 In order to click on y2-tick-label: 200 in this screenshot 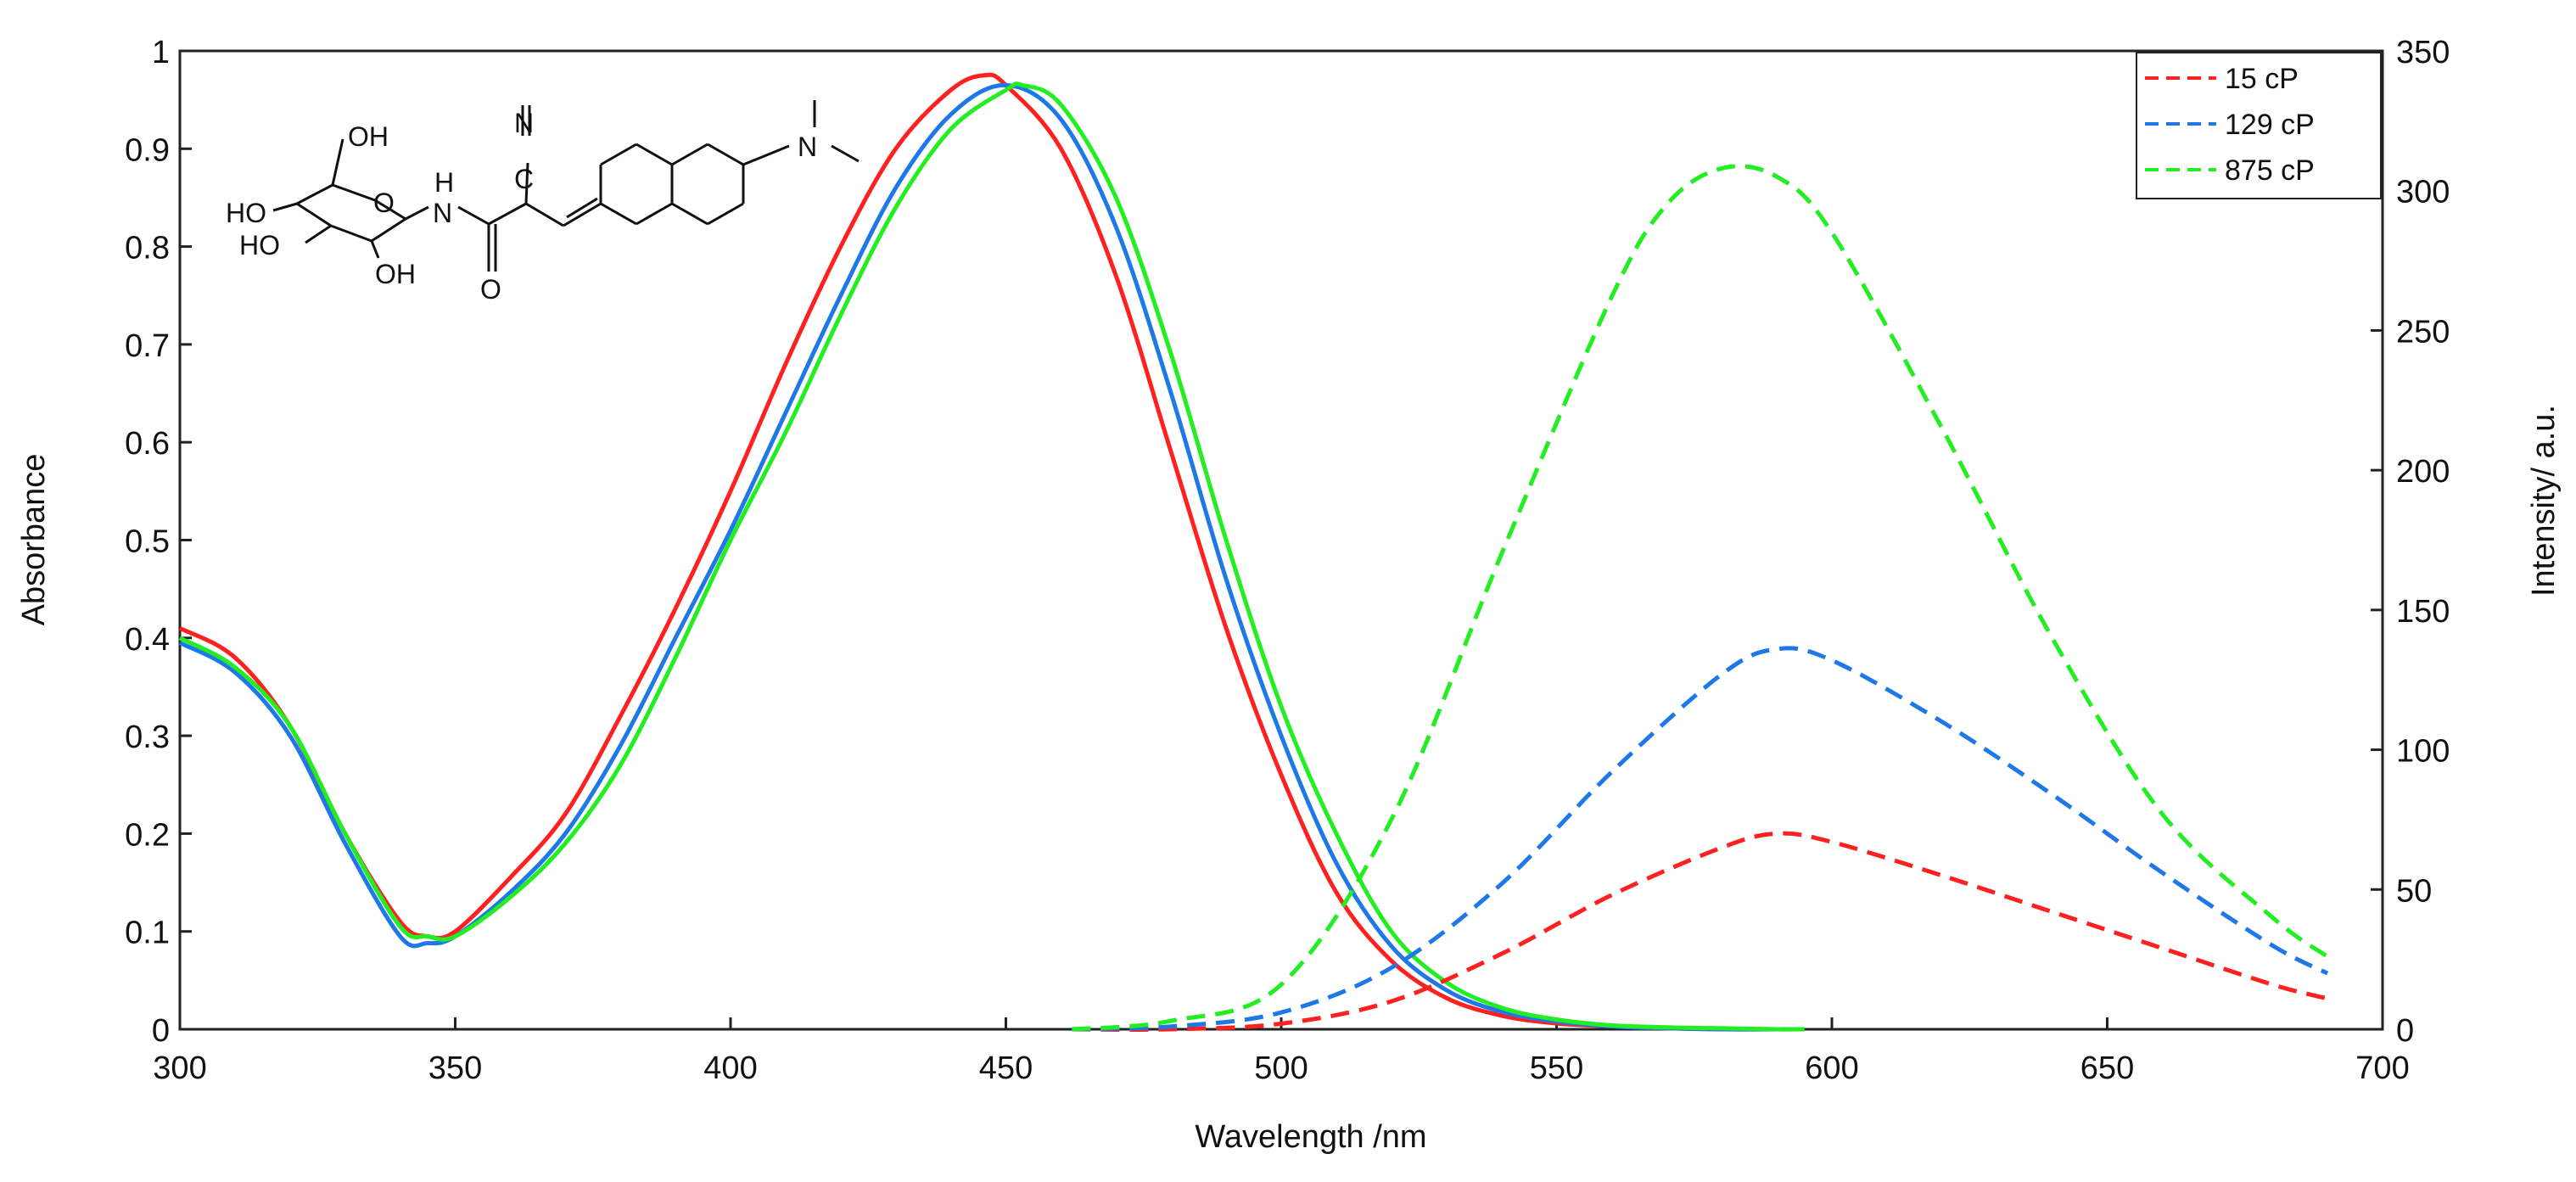, I will do `click(2423, 472)`.